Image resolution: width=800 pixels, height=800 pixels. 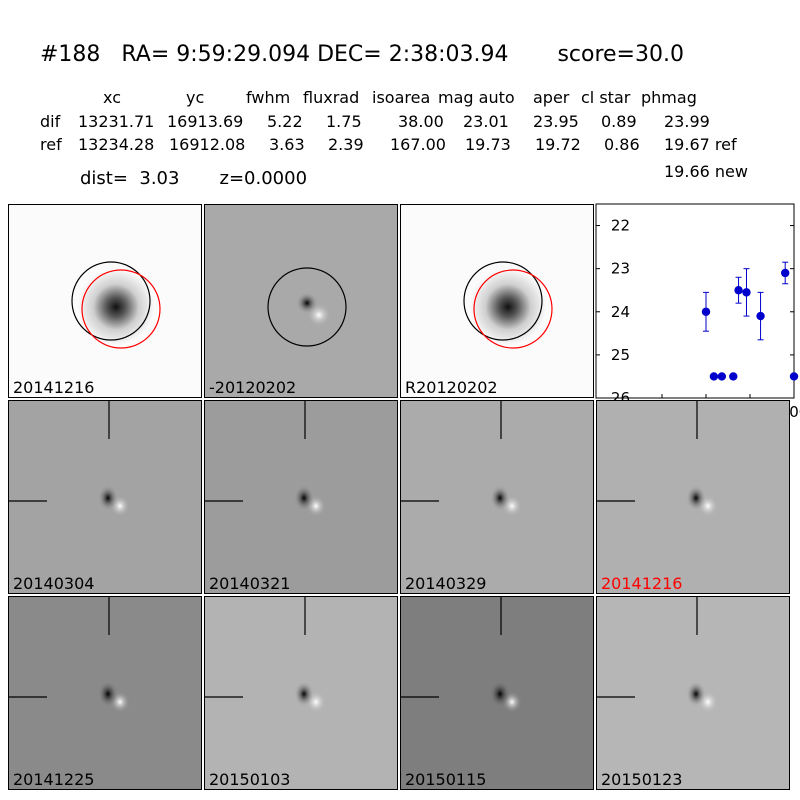 What do you see at coordinates (346, 144) in the screenshot?
I see `ref-fluxrad: 2.39` at bounding box center [346, 144].